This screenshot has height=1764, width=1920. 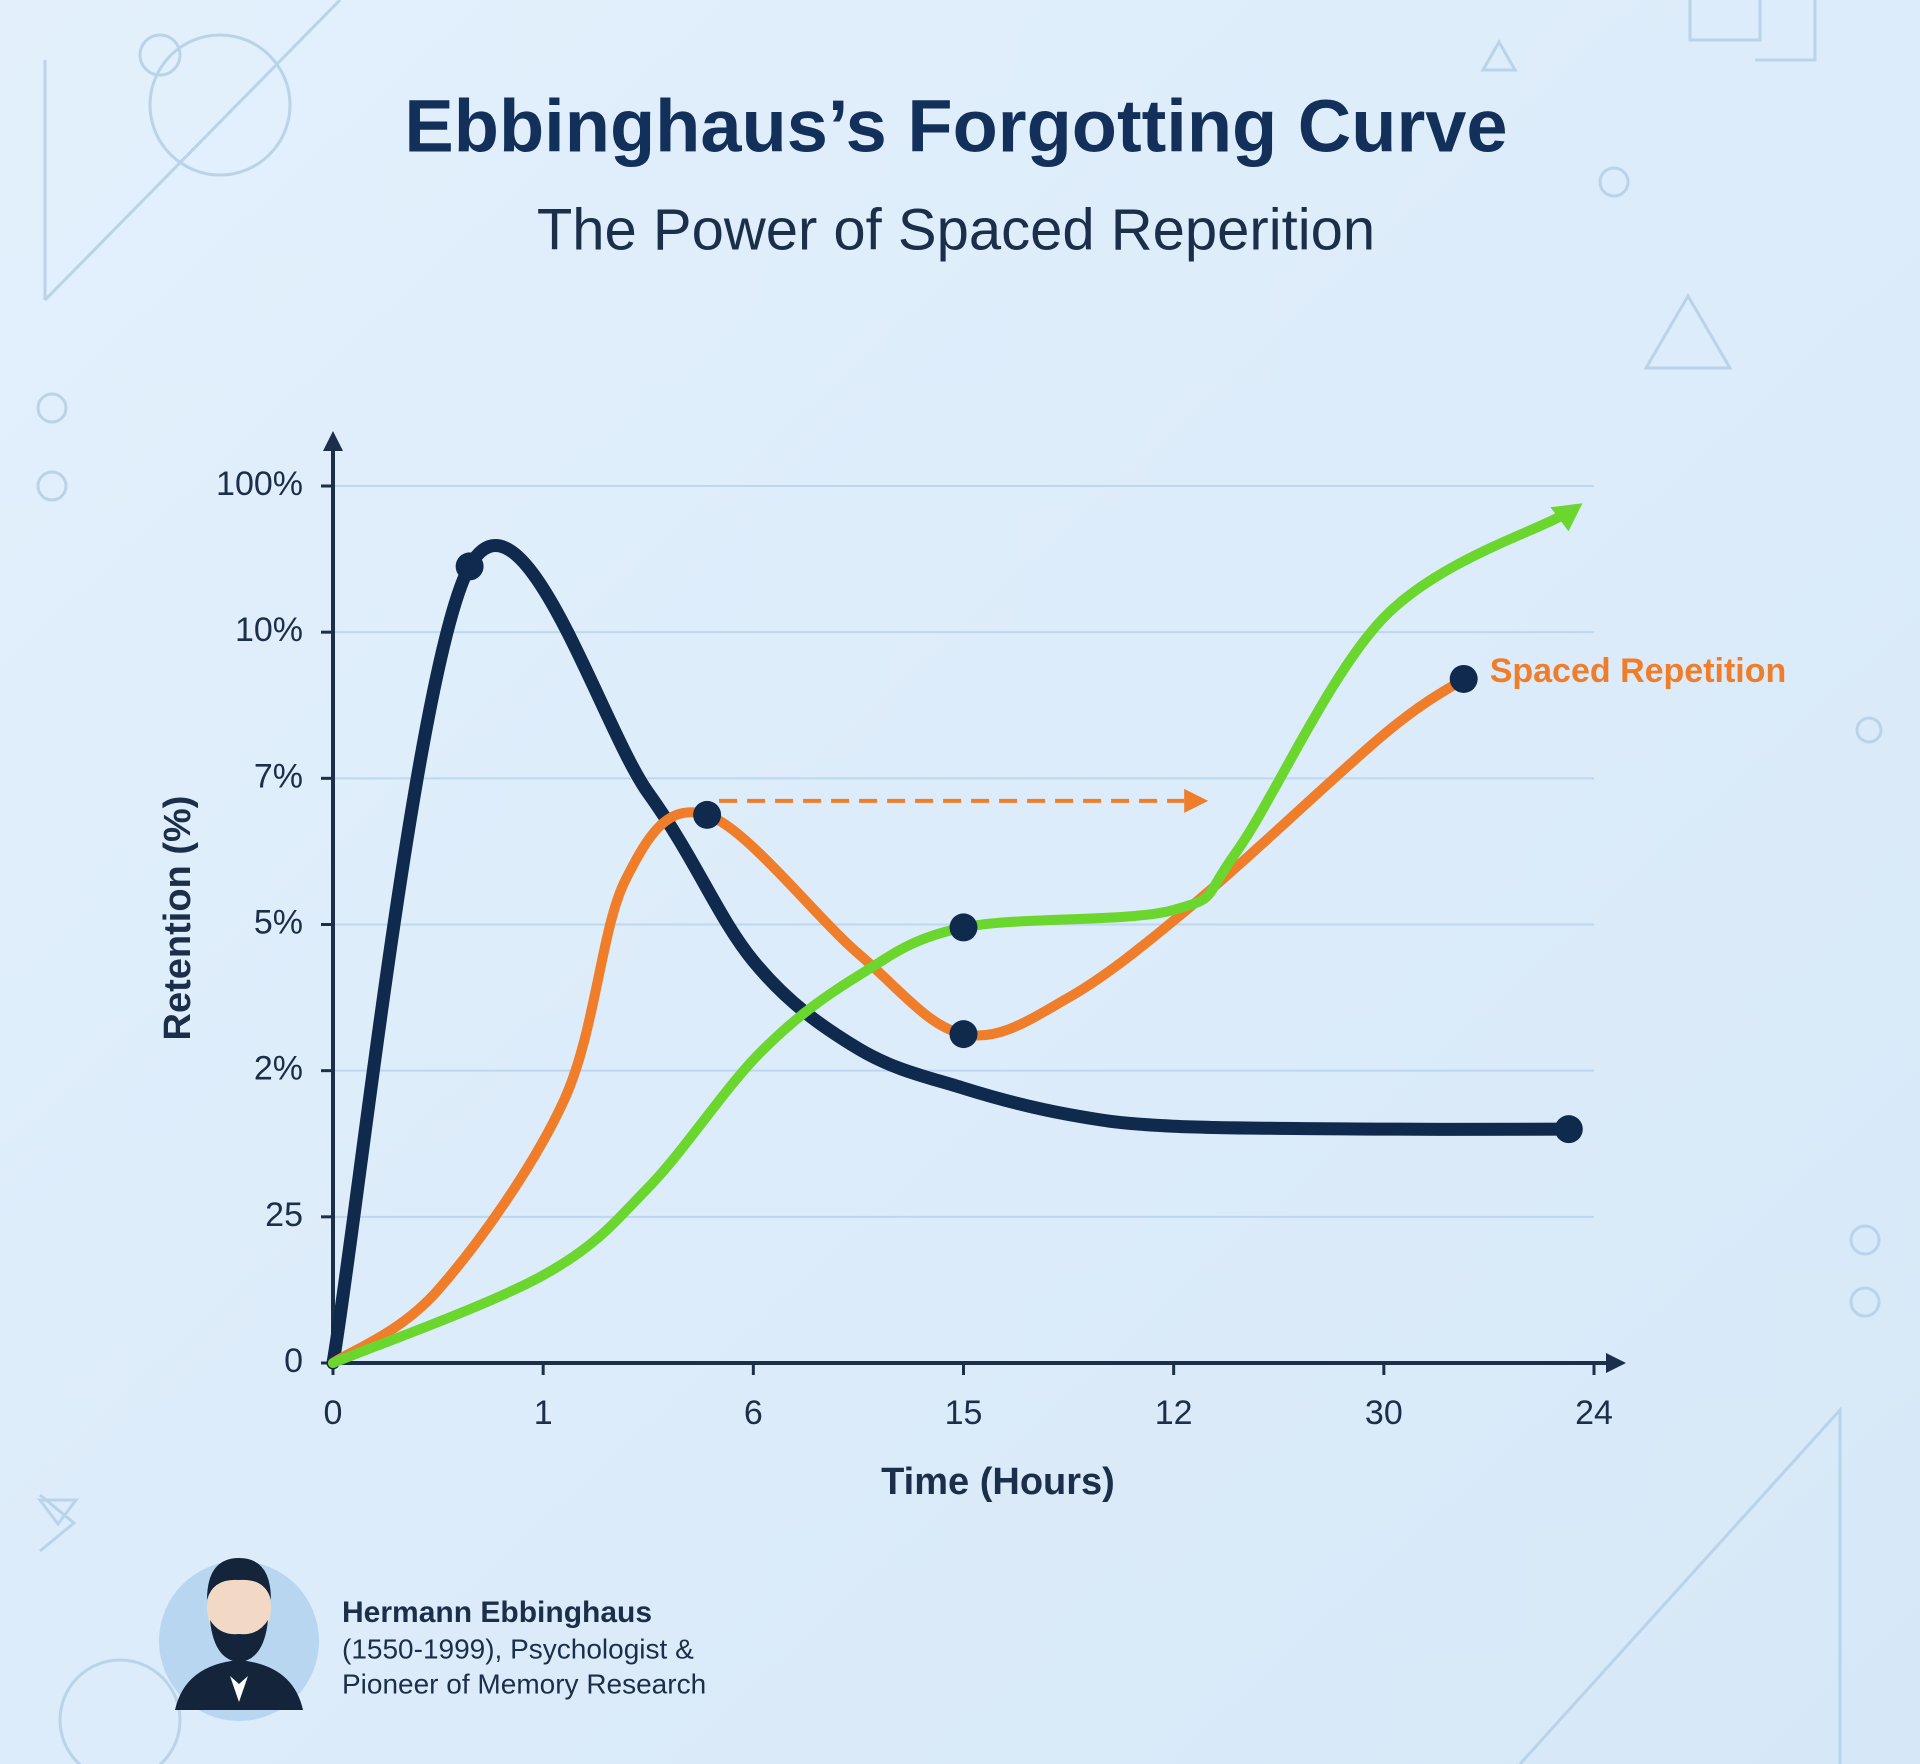 What do you see at coordinates (518, 1648) in the screenshot?
I see `footer-line: (1550-1999), Psychologist &` at bounding box center [518, 1648].